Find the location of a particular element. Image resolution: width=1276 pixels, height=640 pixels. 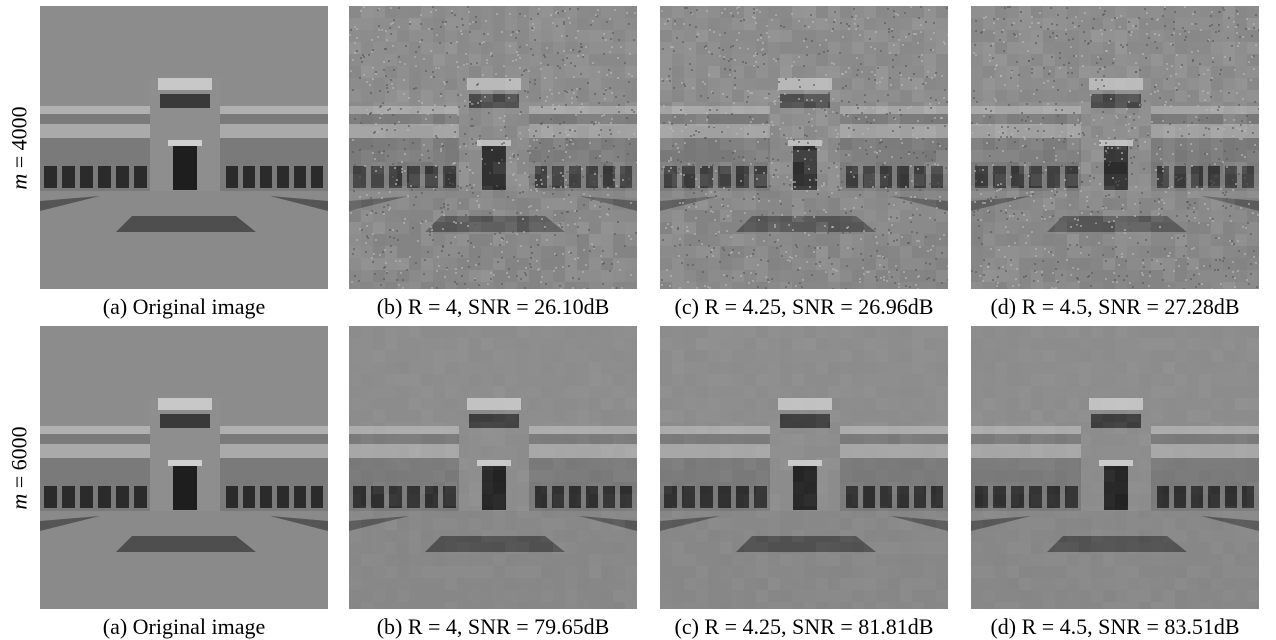

caption: (d) R = 4.5, SNR = 27.28dB is located at coordinates (1115, 306).